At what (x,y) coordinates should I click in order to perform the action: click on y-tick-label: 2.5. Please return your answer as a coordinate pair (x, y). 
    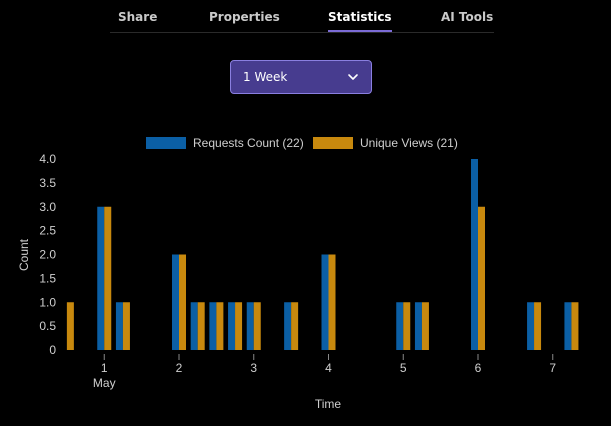
    Looking at the image, I should click on (47, 231).